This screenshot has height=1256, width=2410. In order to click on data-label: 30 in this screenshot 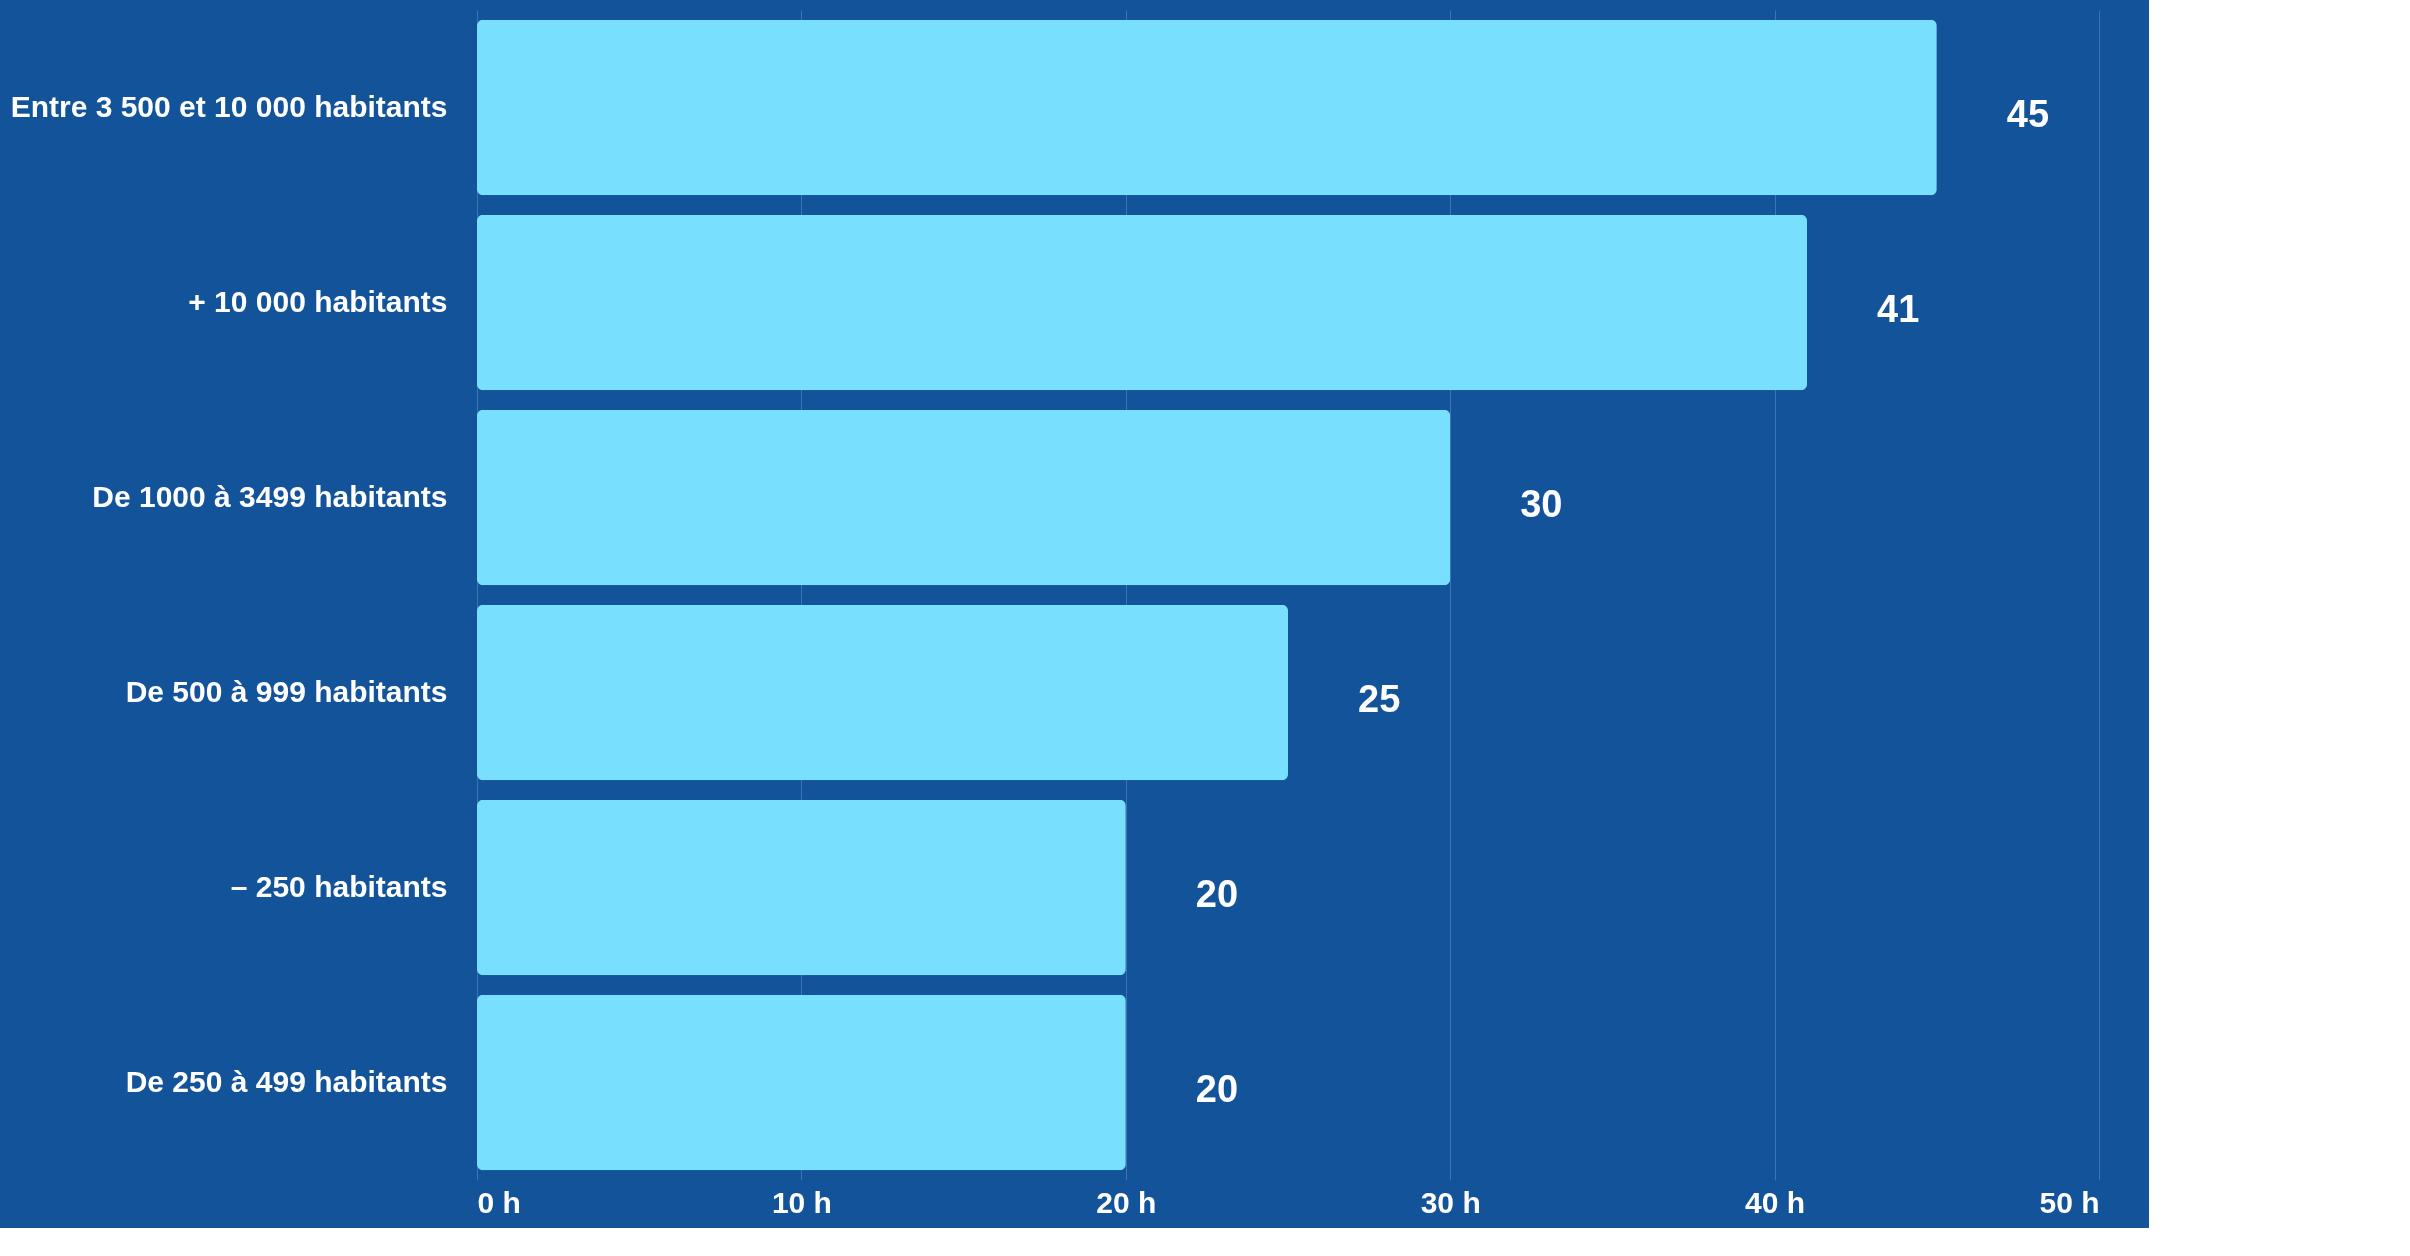, I will do `click(1541, 503)`.